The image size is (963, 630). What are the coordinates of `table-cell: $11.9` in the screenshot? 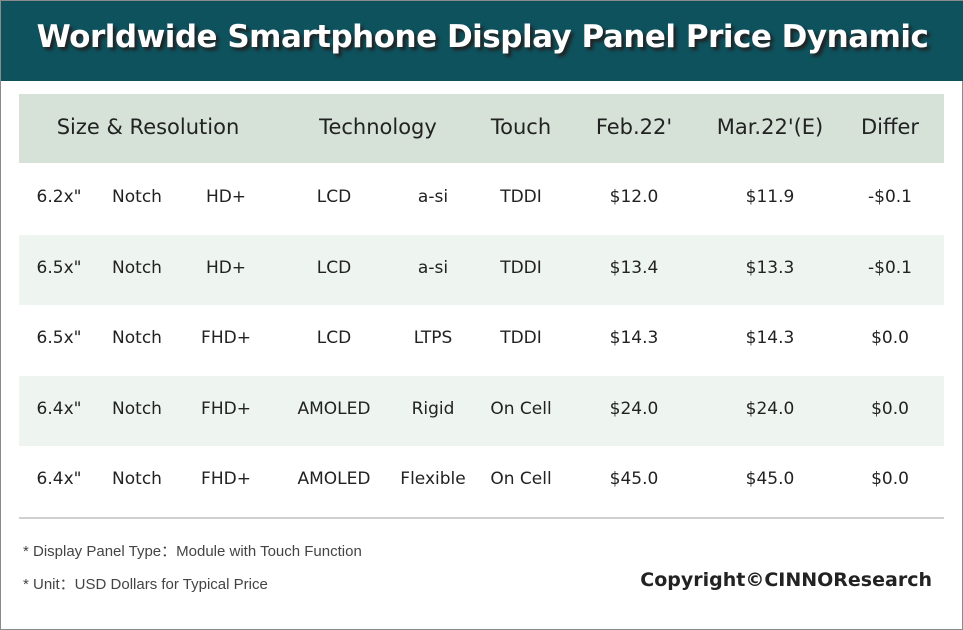 It's located at (770, 197).